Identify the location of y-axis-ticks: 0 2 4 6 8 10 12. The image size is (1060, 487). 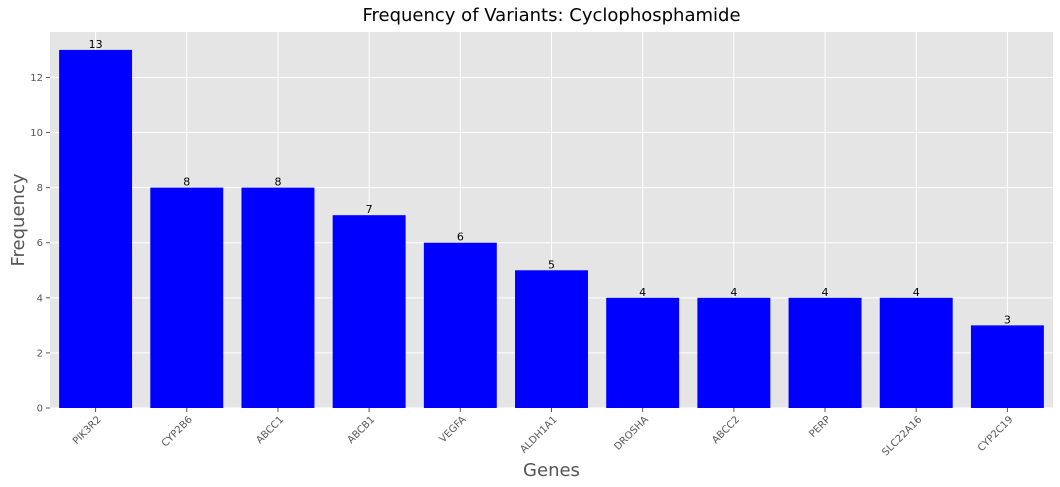
(40, 244).